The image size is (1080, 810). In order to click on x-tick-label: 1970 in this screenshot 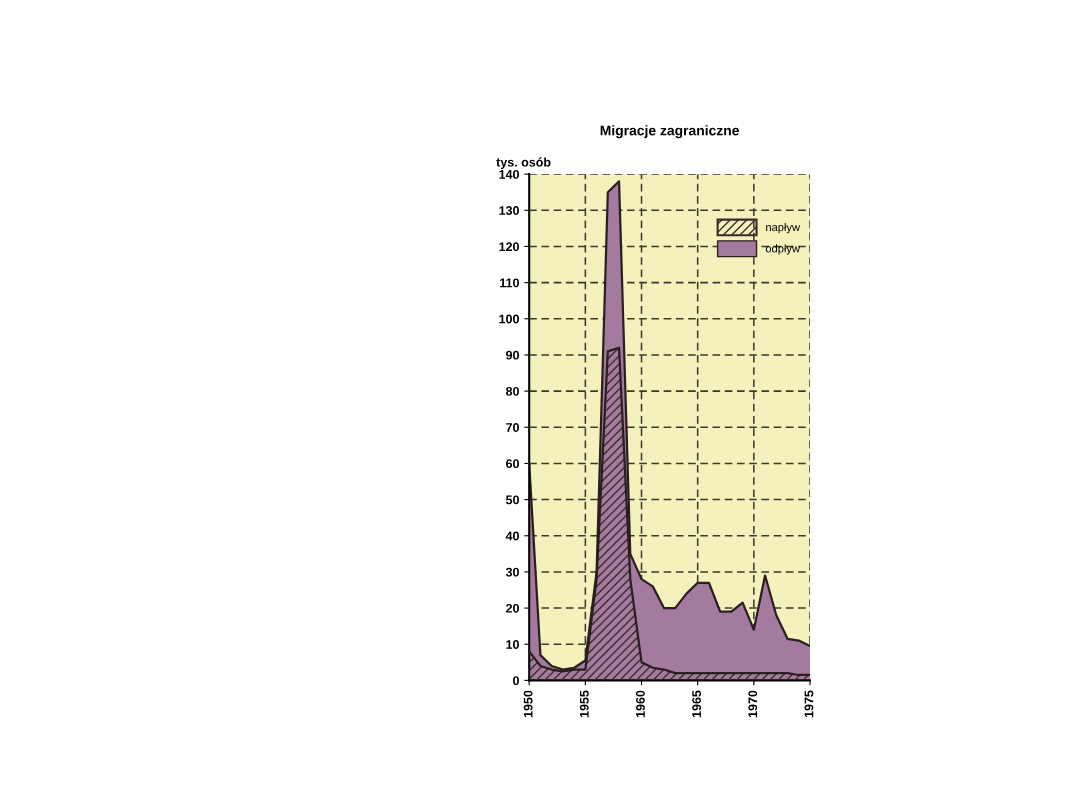, I will do `click(753, 704)`.